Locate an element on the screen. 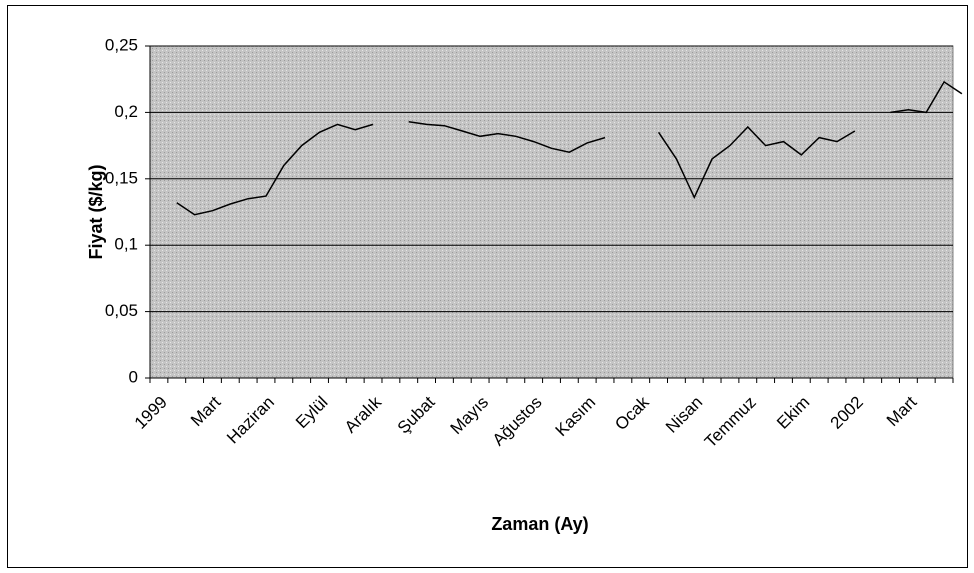 This screenshot has height=573, width=974. y-tick-label: 0,05 is located at coordinates (121, 310).